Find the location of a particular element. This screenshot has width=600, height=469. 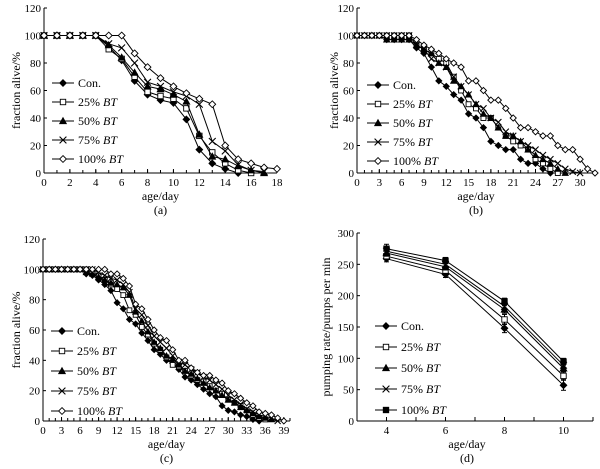

y-tick-label: 60 is located at coordinates (35, 331).